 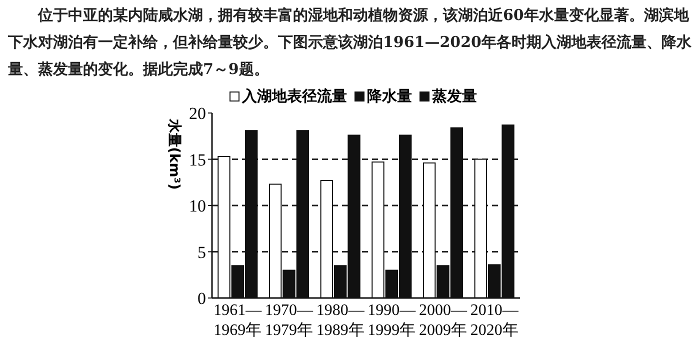 I want to click on y-tick-label: 0, so click(x=202, y=298).